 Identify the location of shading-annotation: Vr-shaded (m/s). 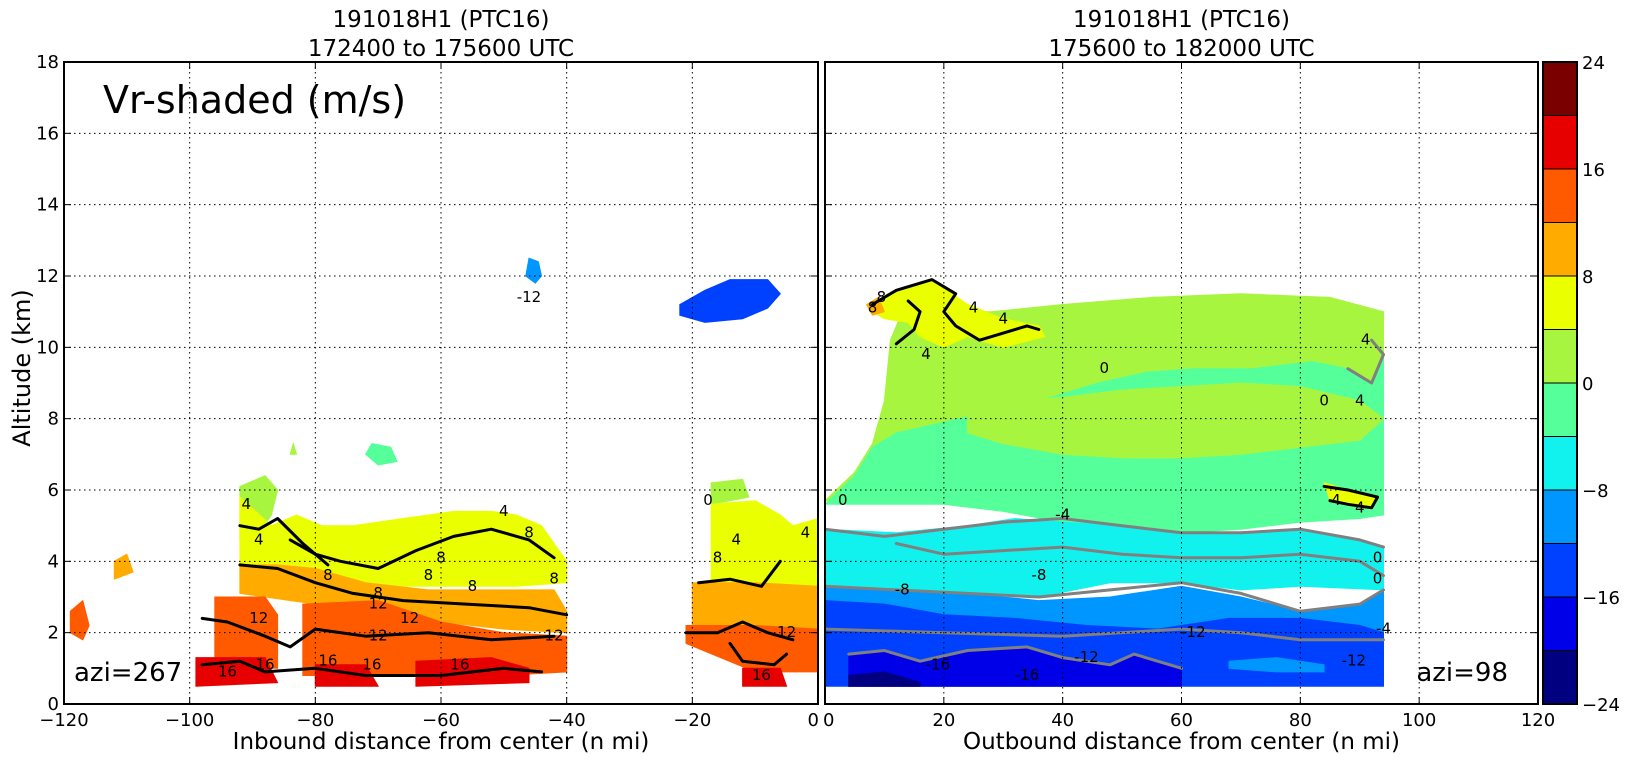
(254, 100).